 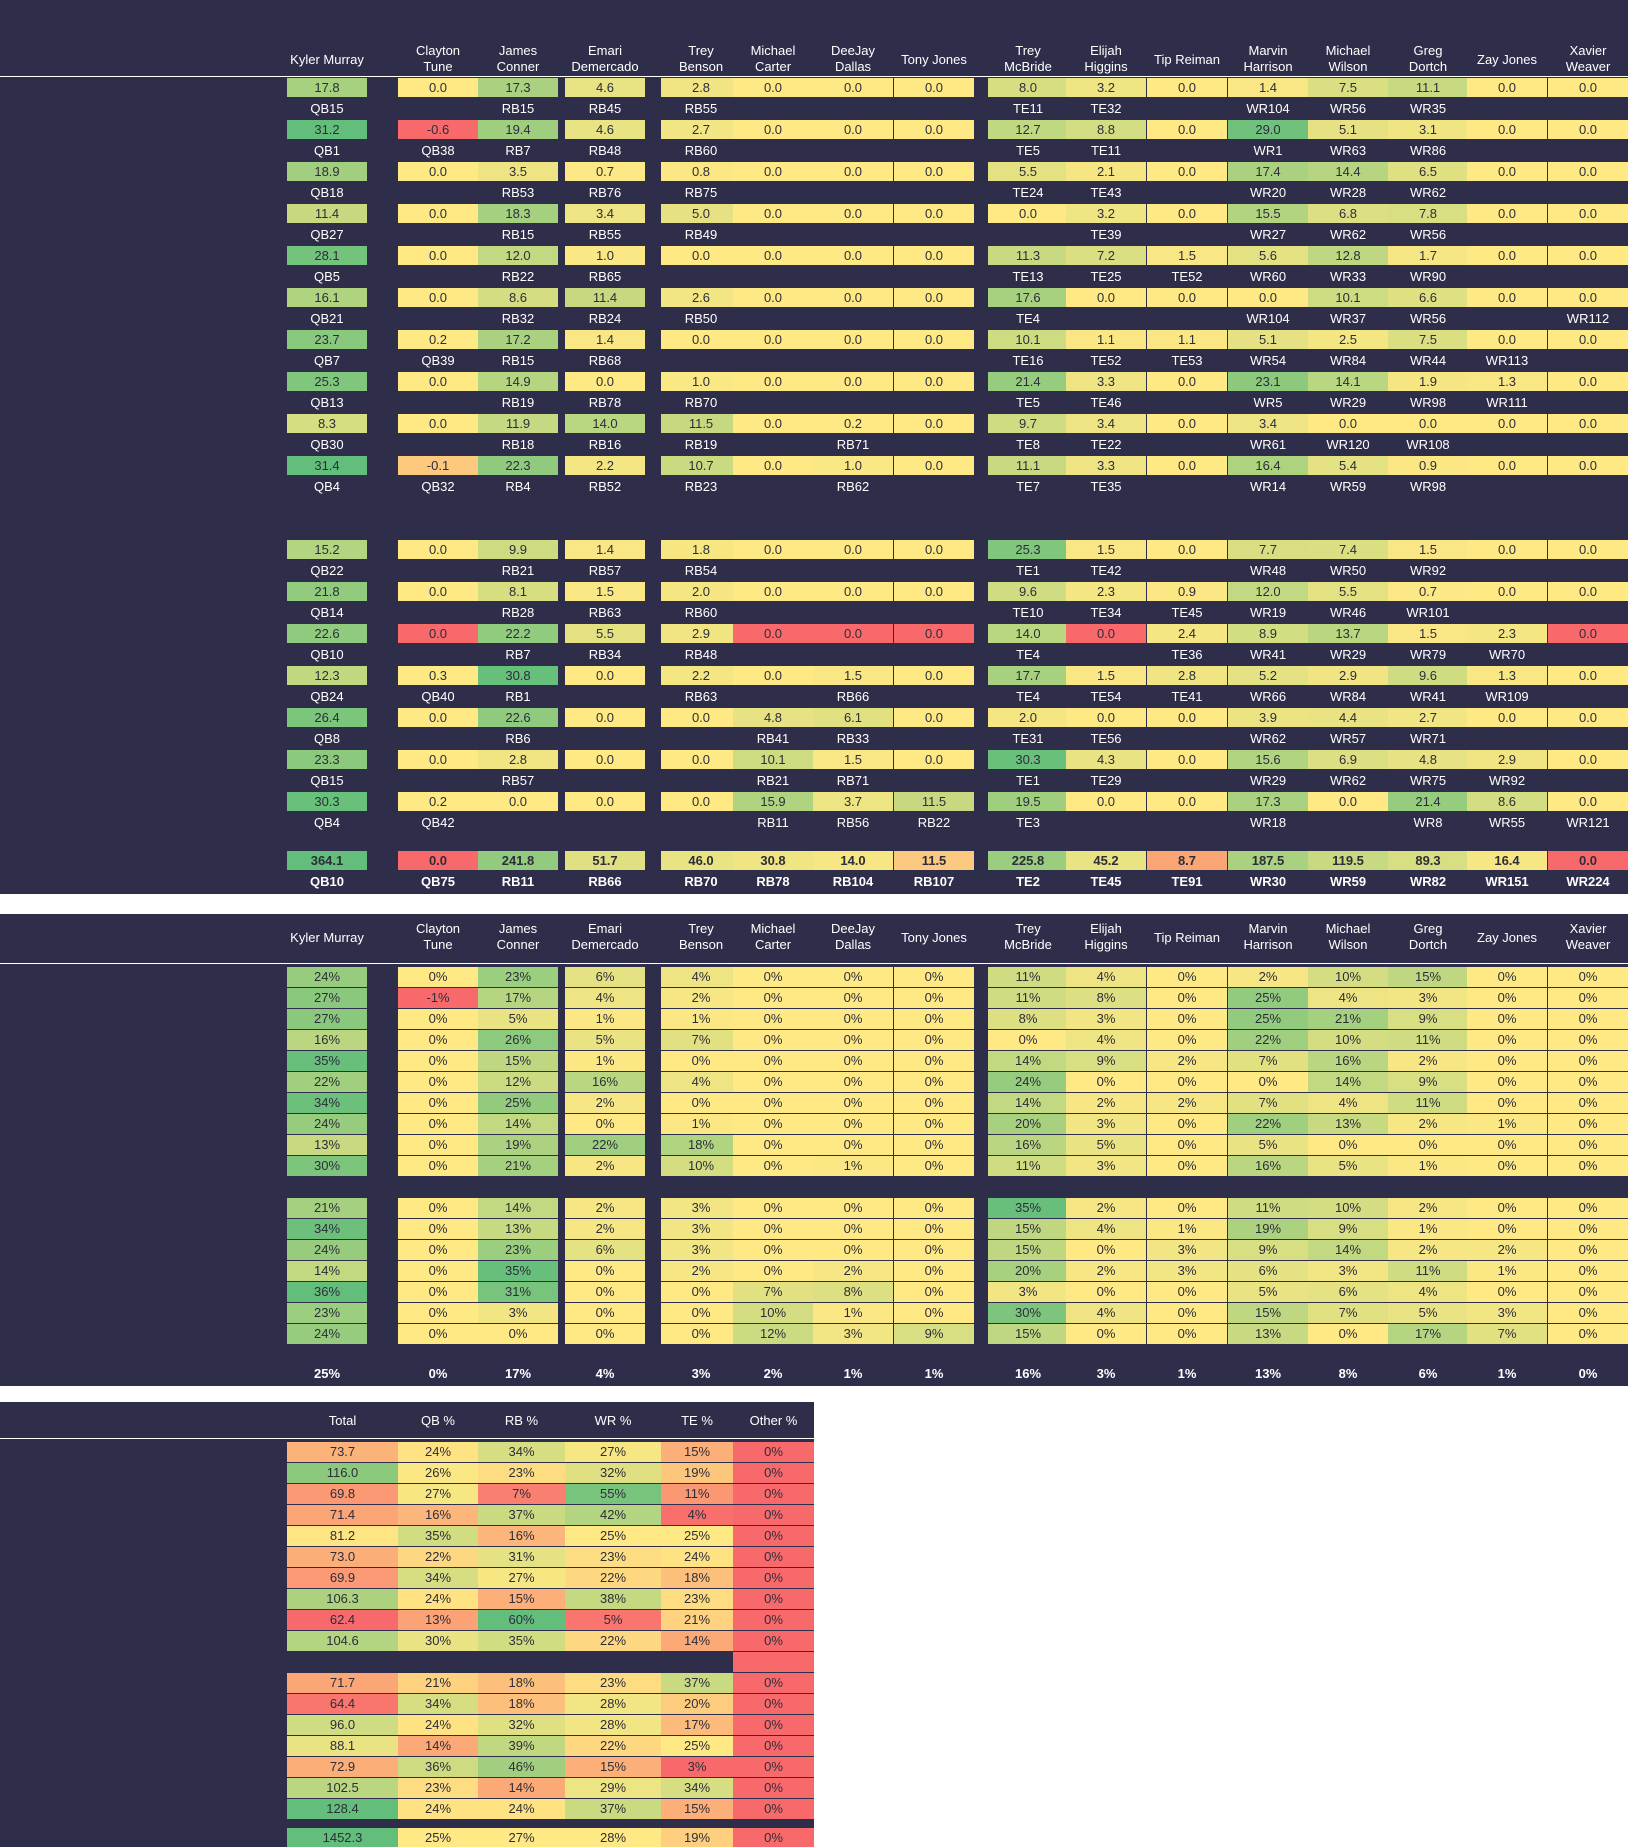 What do you see at coordinates (1187, 938) in the screenshot?
I see `t2-player-header: Tip Reiman` at bounding box center [1187, 938].